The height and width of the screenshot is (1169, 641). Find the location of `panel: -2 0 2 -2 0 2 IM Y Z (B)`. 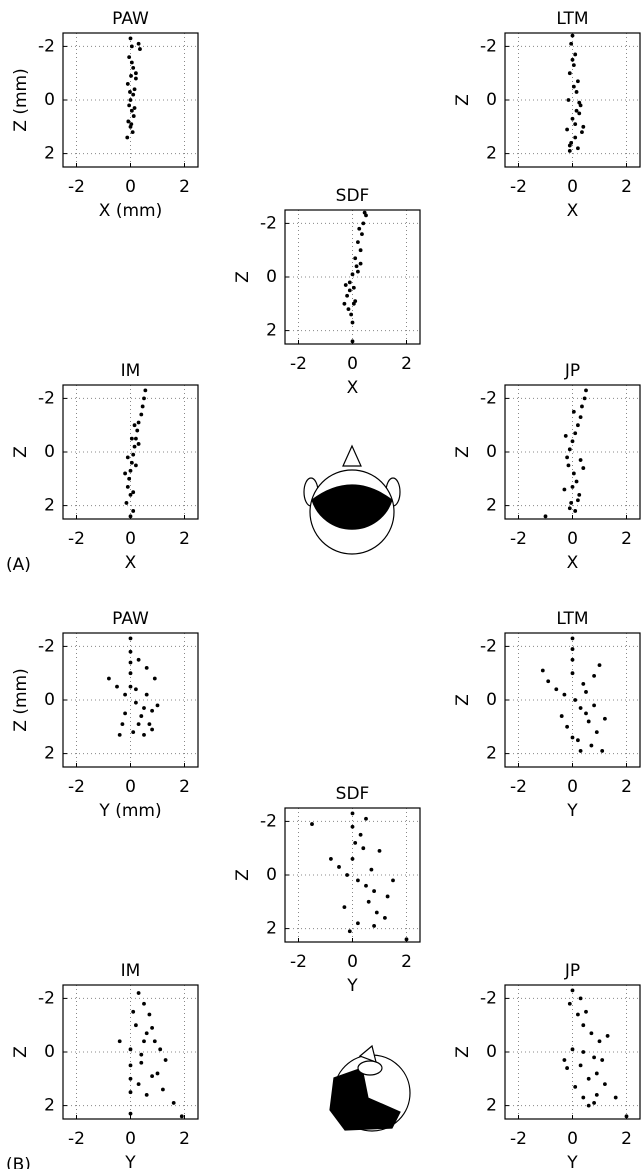

panel: -2 0 2 -2 0 2 IM Y Z (B) is located at coordinates (102, 1065).